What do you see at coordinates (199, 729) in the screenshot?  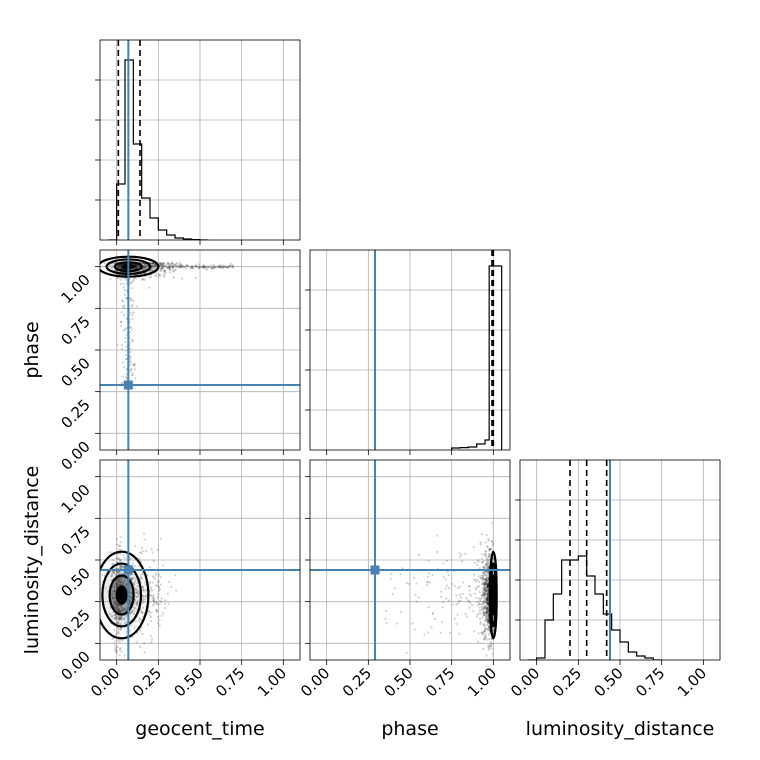 I see `x-axis-label-geocent-time: geocent_time` at bounding box center [199, 729].